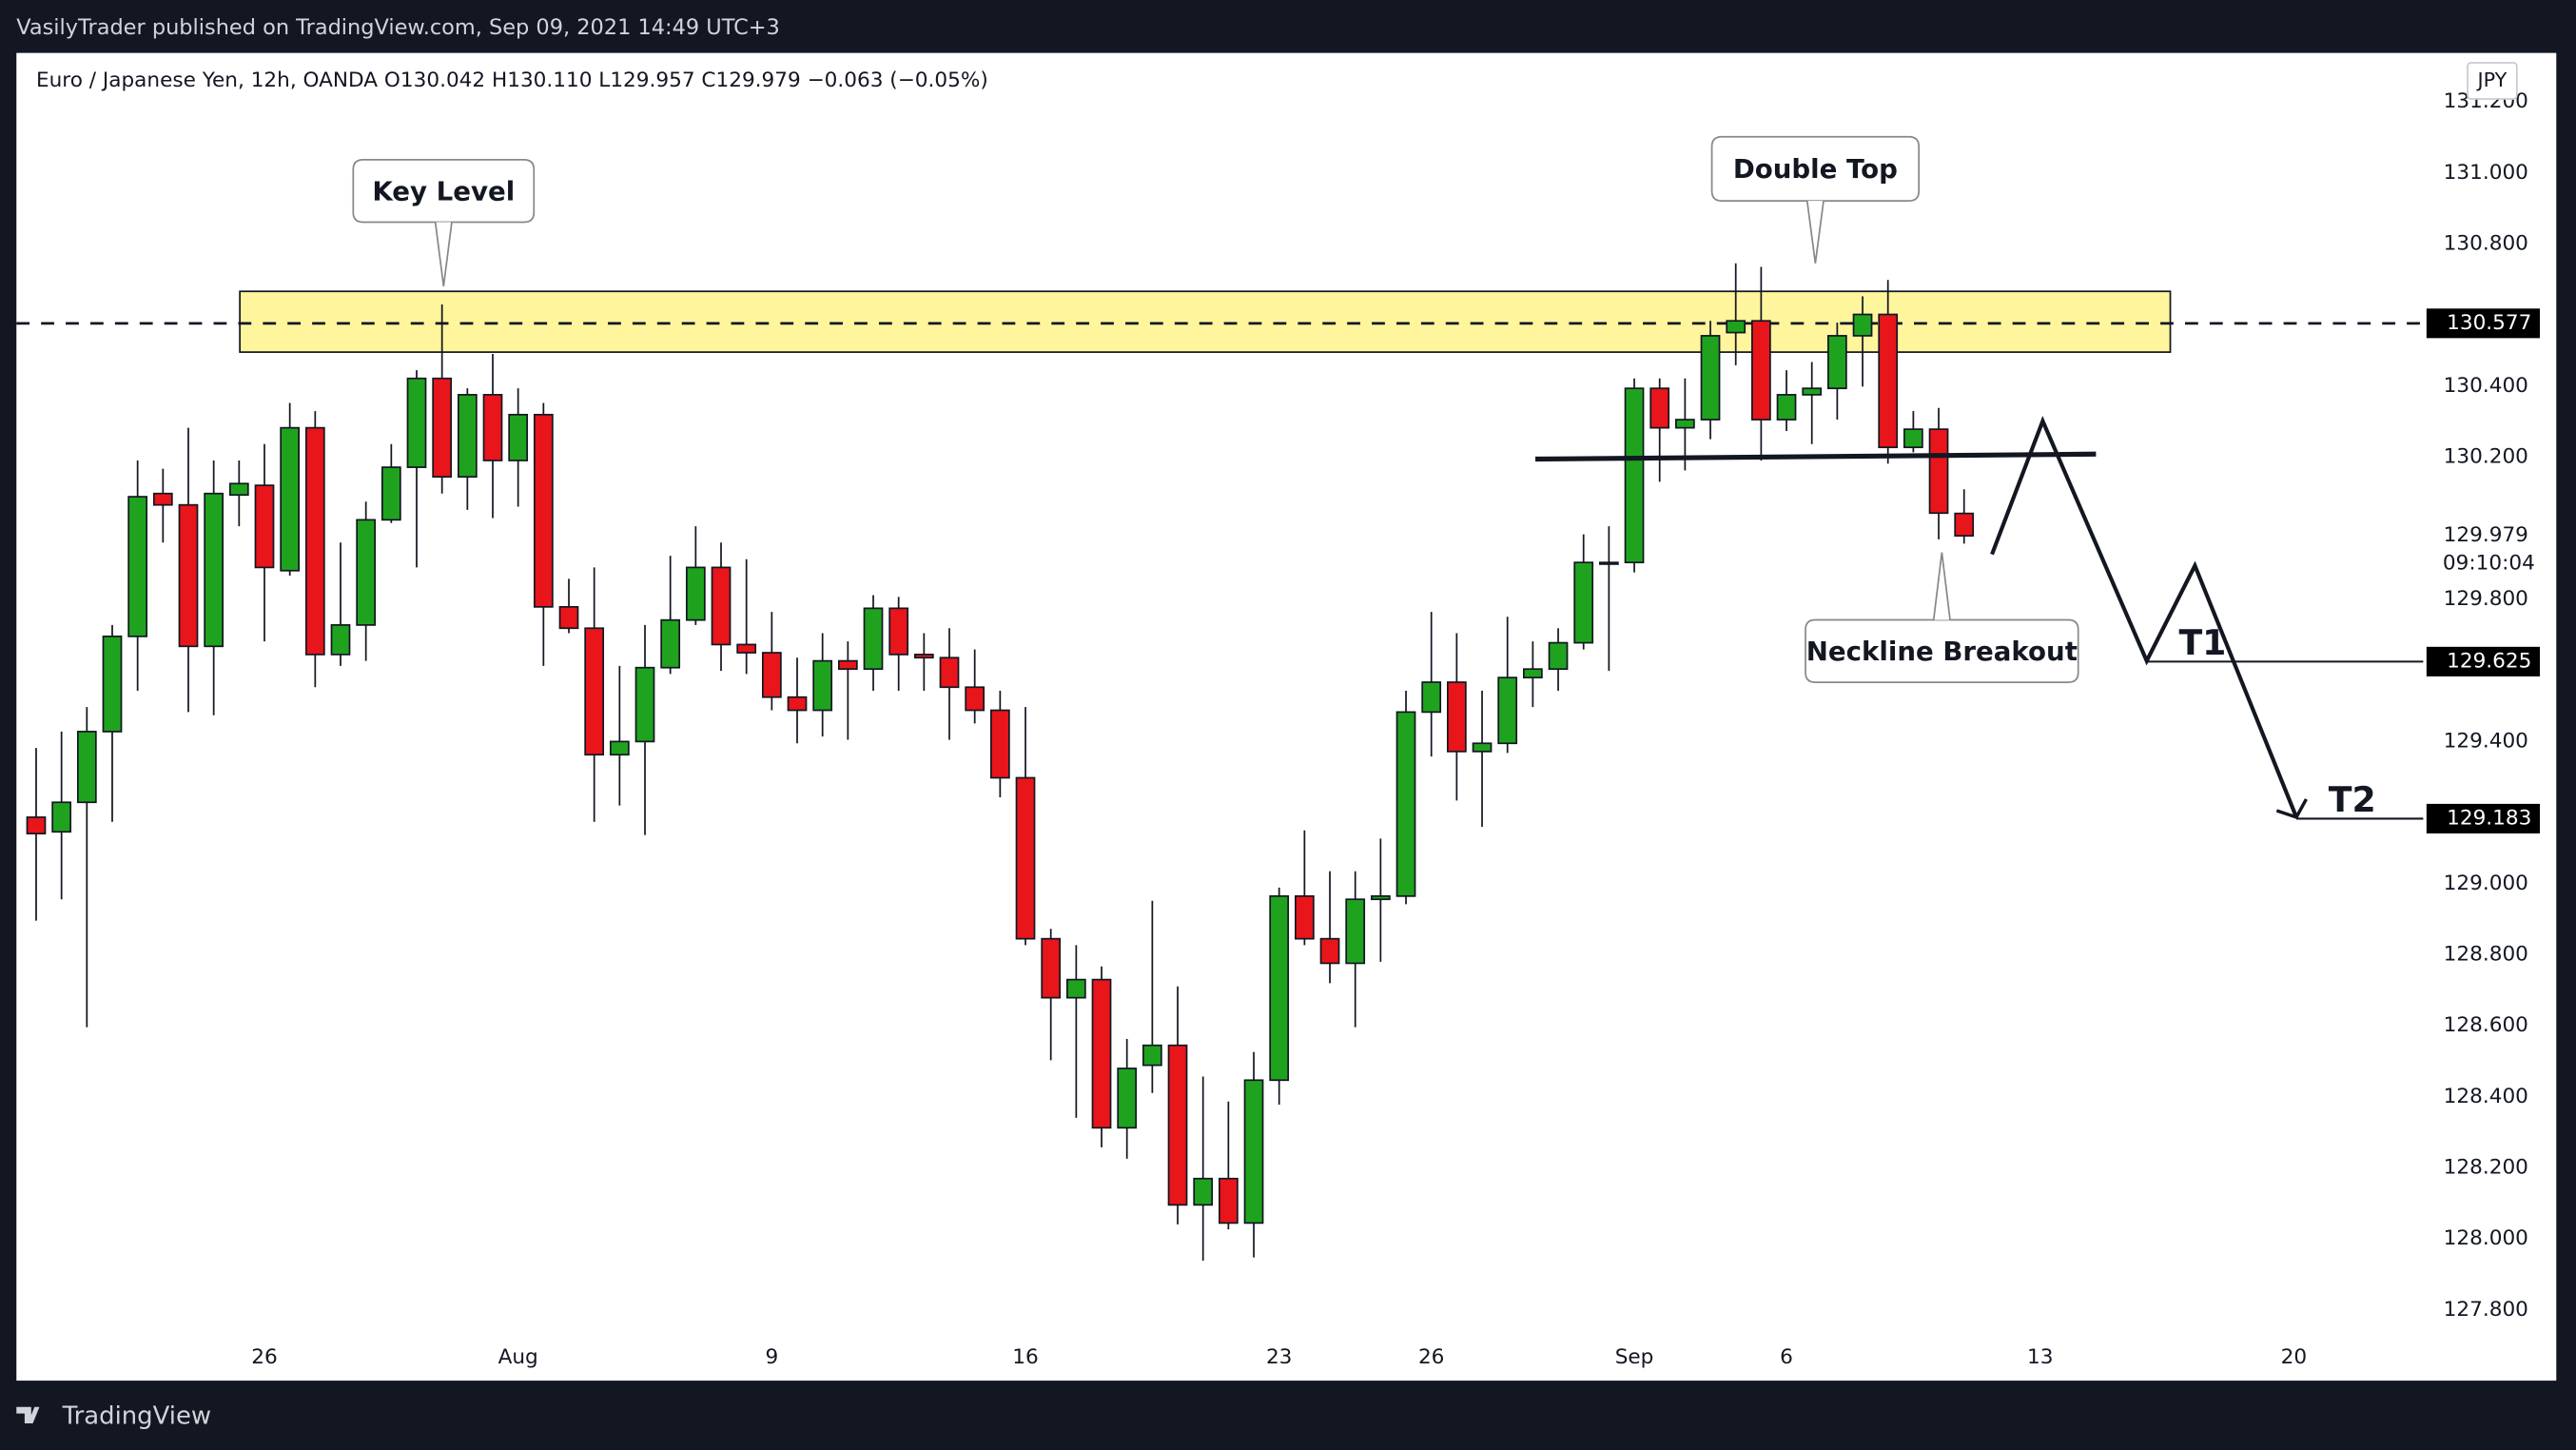 Image resolution: width=2576 pixels, height=1450 pixels. I want to click on y-tick-label: 129.000, so click(2486, 883).